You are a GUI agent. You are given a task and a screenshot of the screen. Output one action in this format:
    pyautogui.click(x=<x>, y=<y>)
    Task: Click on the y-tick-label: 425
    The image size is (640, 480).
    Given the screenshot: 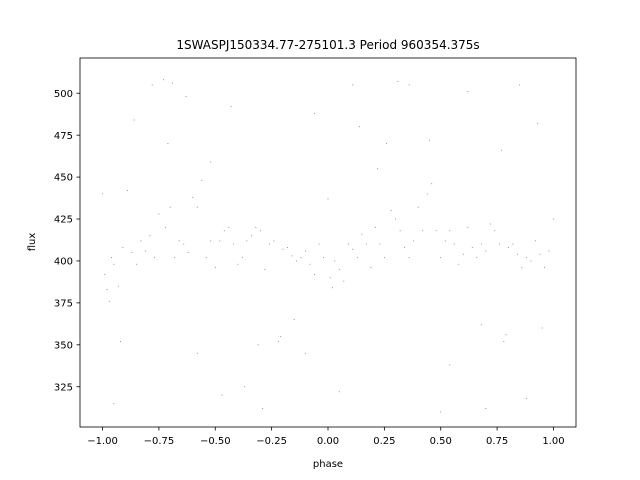 What is the action you would take?
    pyautogui.click(x=63, y=220)
    